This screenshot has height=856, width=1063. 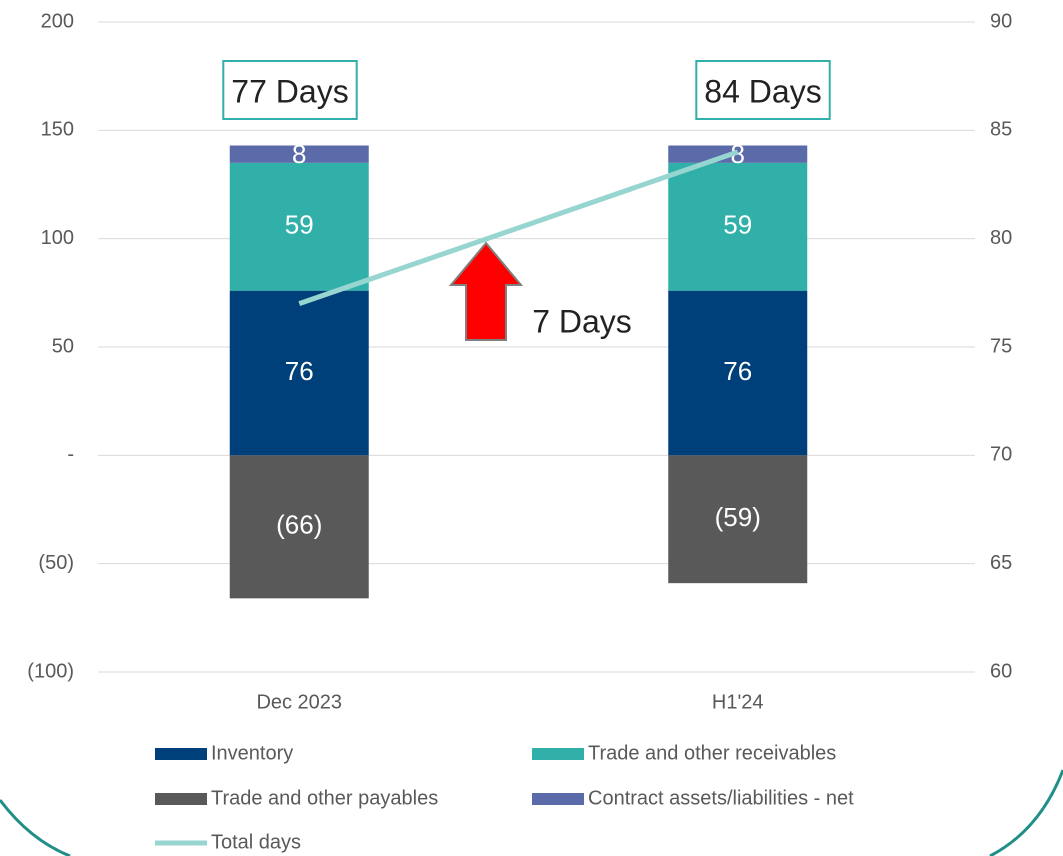 What do you see at coordinates (256, 842) in the screenshot?
I see `legend-label: Total days` at bounding box center [256, 842].